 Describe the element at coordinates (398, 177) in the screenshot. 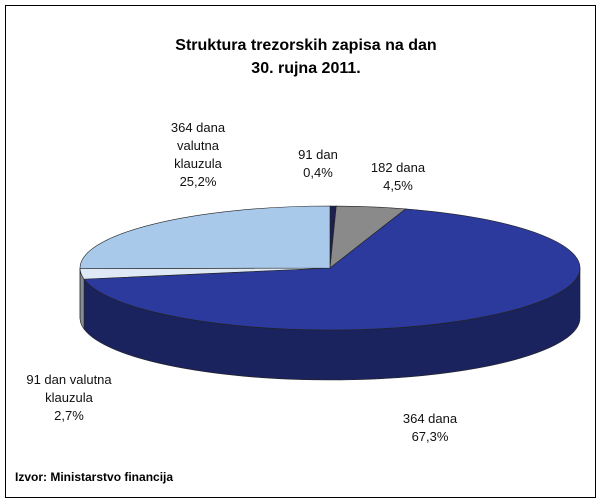

I see `data-label: 182 dana 4,5%` at that location.